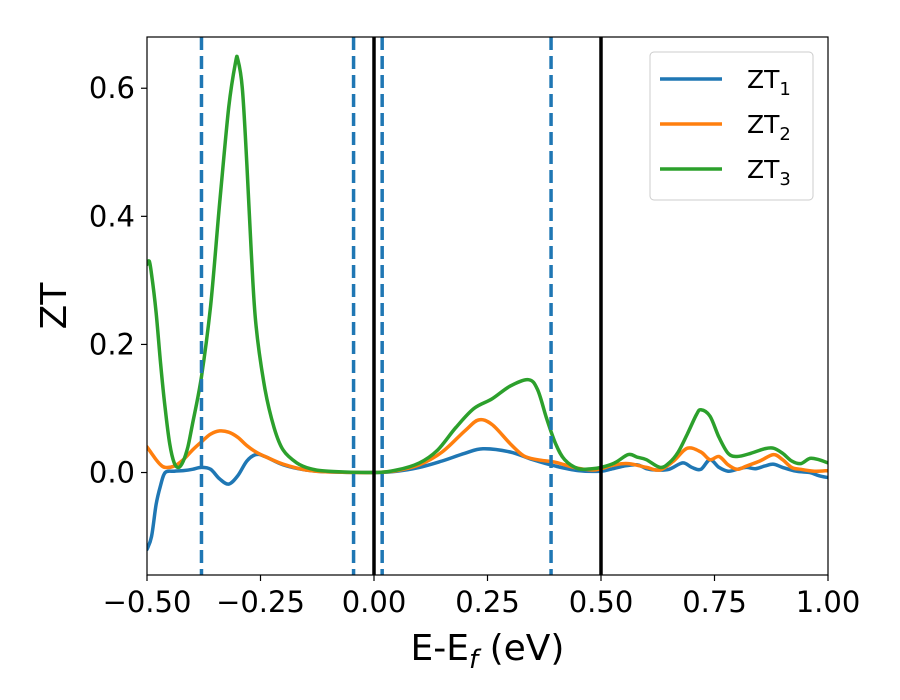 Image resolution: width=900 pixels, height=700 pixels. Describe the element at coordinates (784, 134) in the screenshot. I see `legend-label-subscript: 2` at that location.